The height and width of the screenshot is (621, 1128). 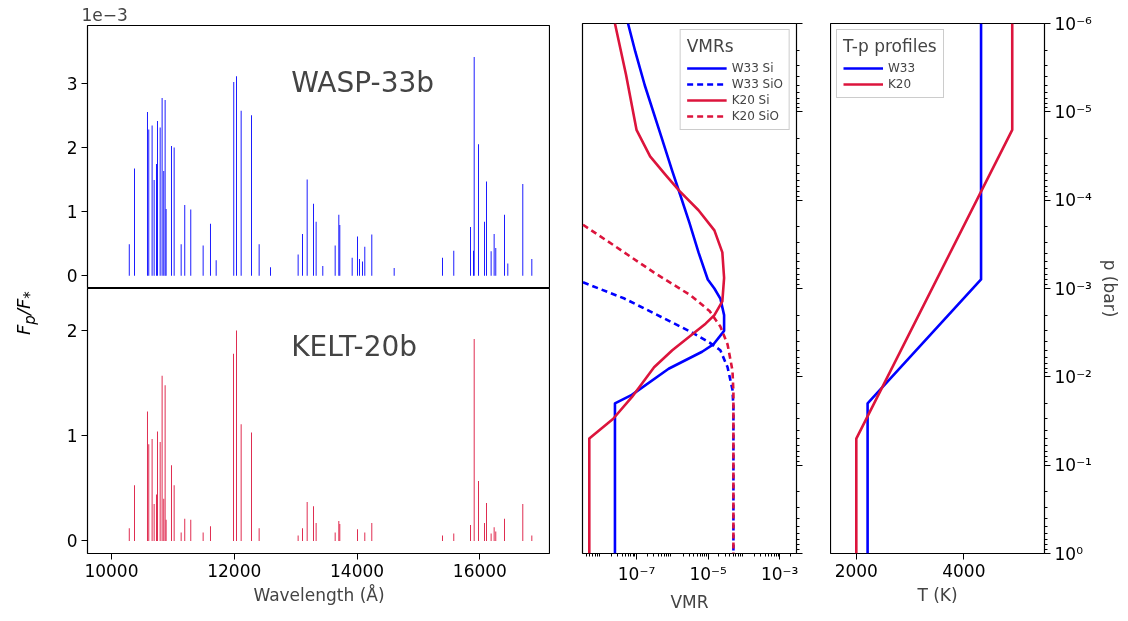 What do you see at coordinates (755, 116) in the screenshot?
I see `legend-label: K20 SiO` at bounding box center [755, 116].